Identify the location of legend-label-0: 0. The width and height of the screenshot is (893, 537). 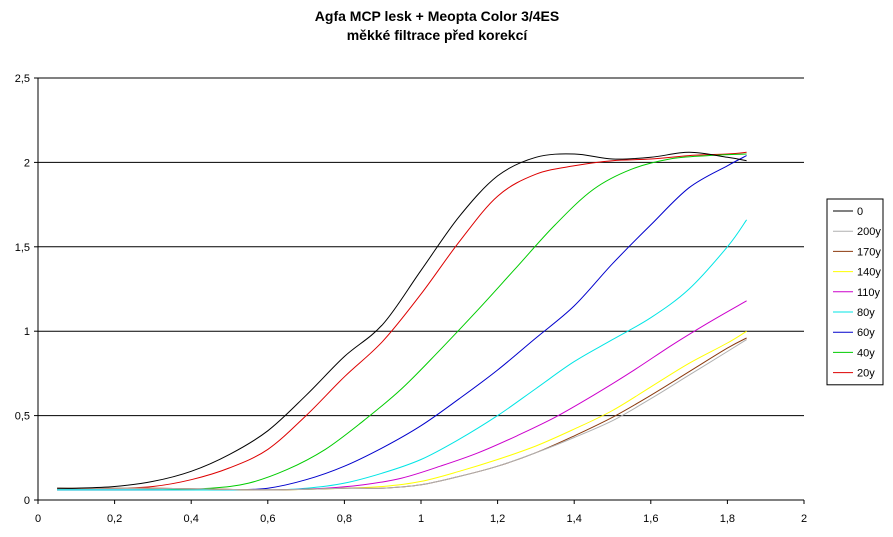
(860, 212).